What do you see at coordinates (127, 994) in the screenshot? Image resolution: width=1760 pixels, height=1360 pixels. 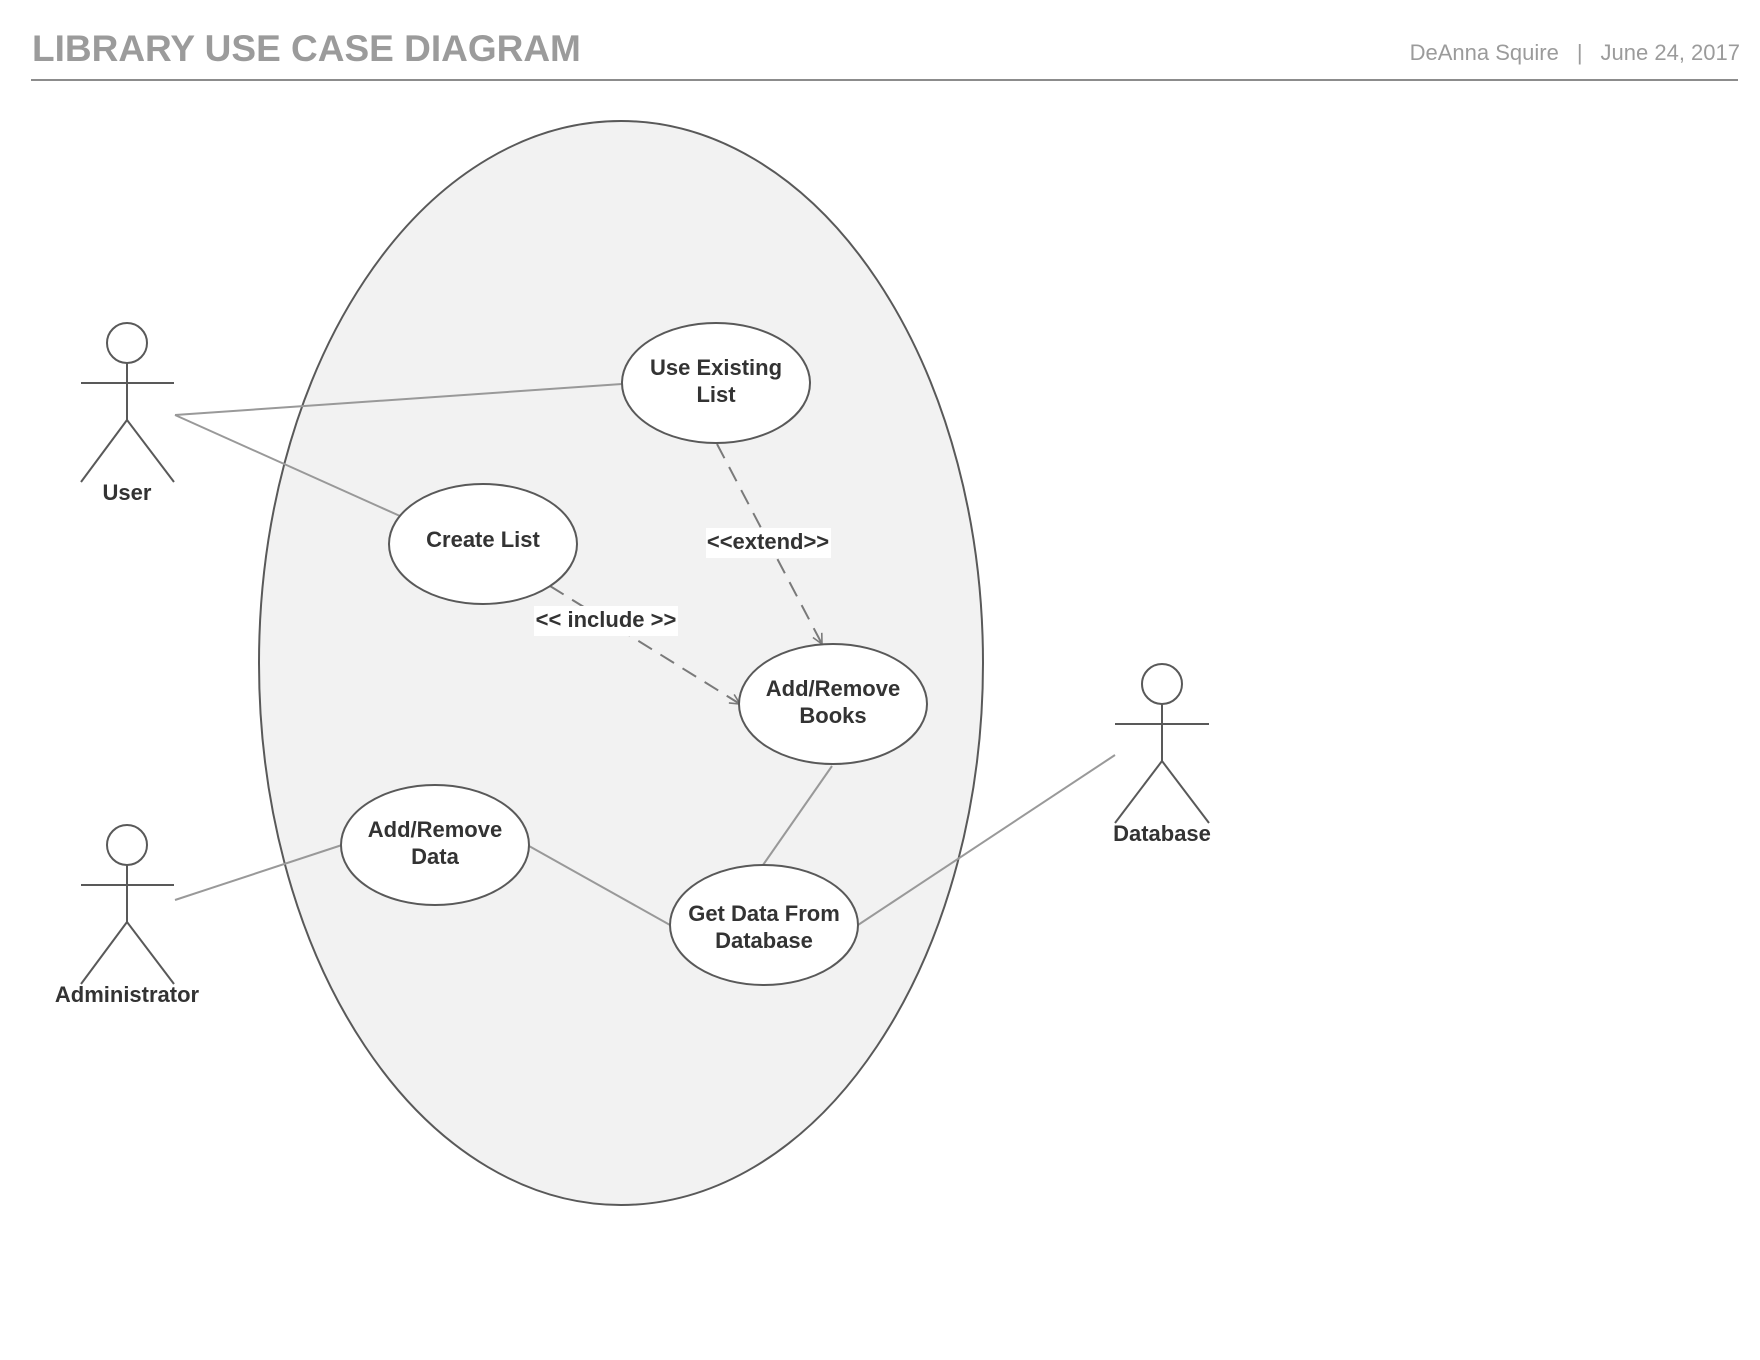 I see `actor-administrator-label: Administrator` at bounding box center [127, 994].